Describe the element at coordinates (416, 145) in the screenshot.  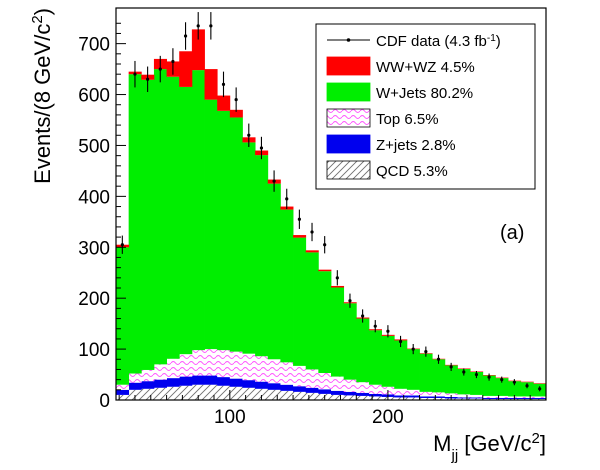
I see `legend-label-zjets: Z+jets 2.8%` at that location.